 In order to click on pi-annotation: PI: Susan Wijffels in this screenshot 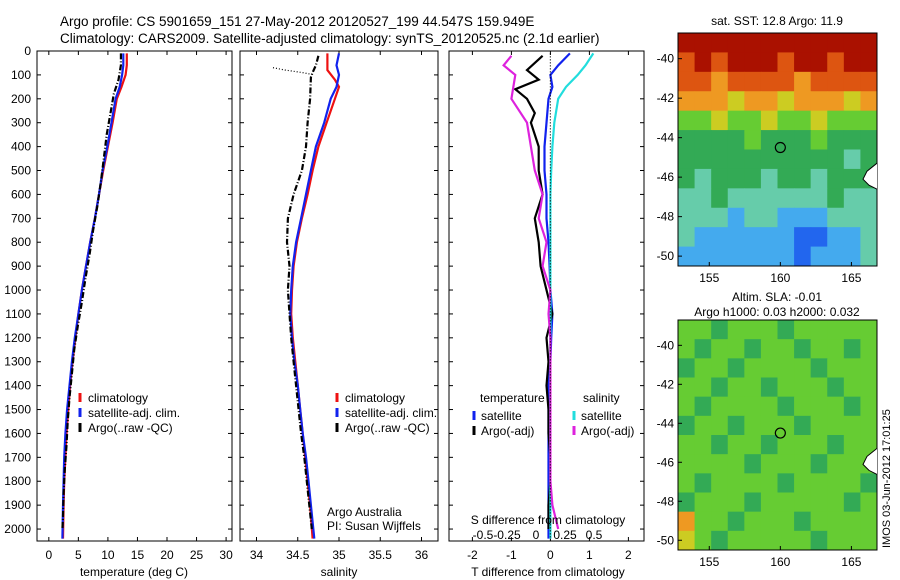, I will do `click(374, 526)`.